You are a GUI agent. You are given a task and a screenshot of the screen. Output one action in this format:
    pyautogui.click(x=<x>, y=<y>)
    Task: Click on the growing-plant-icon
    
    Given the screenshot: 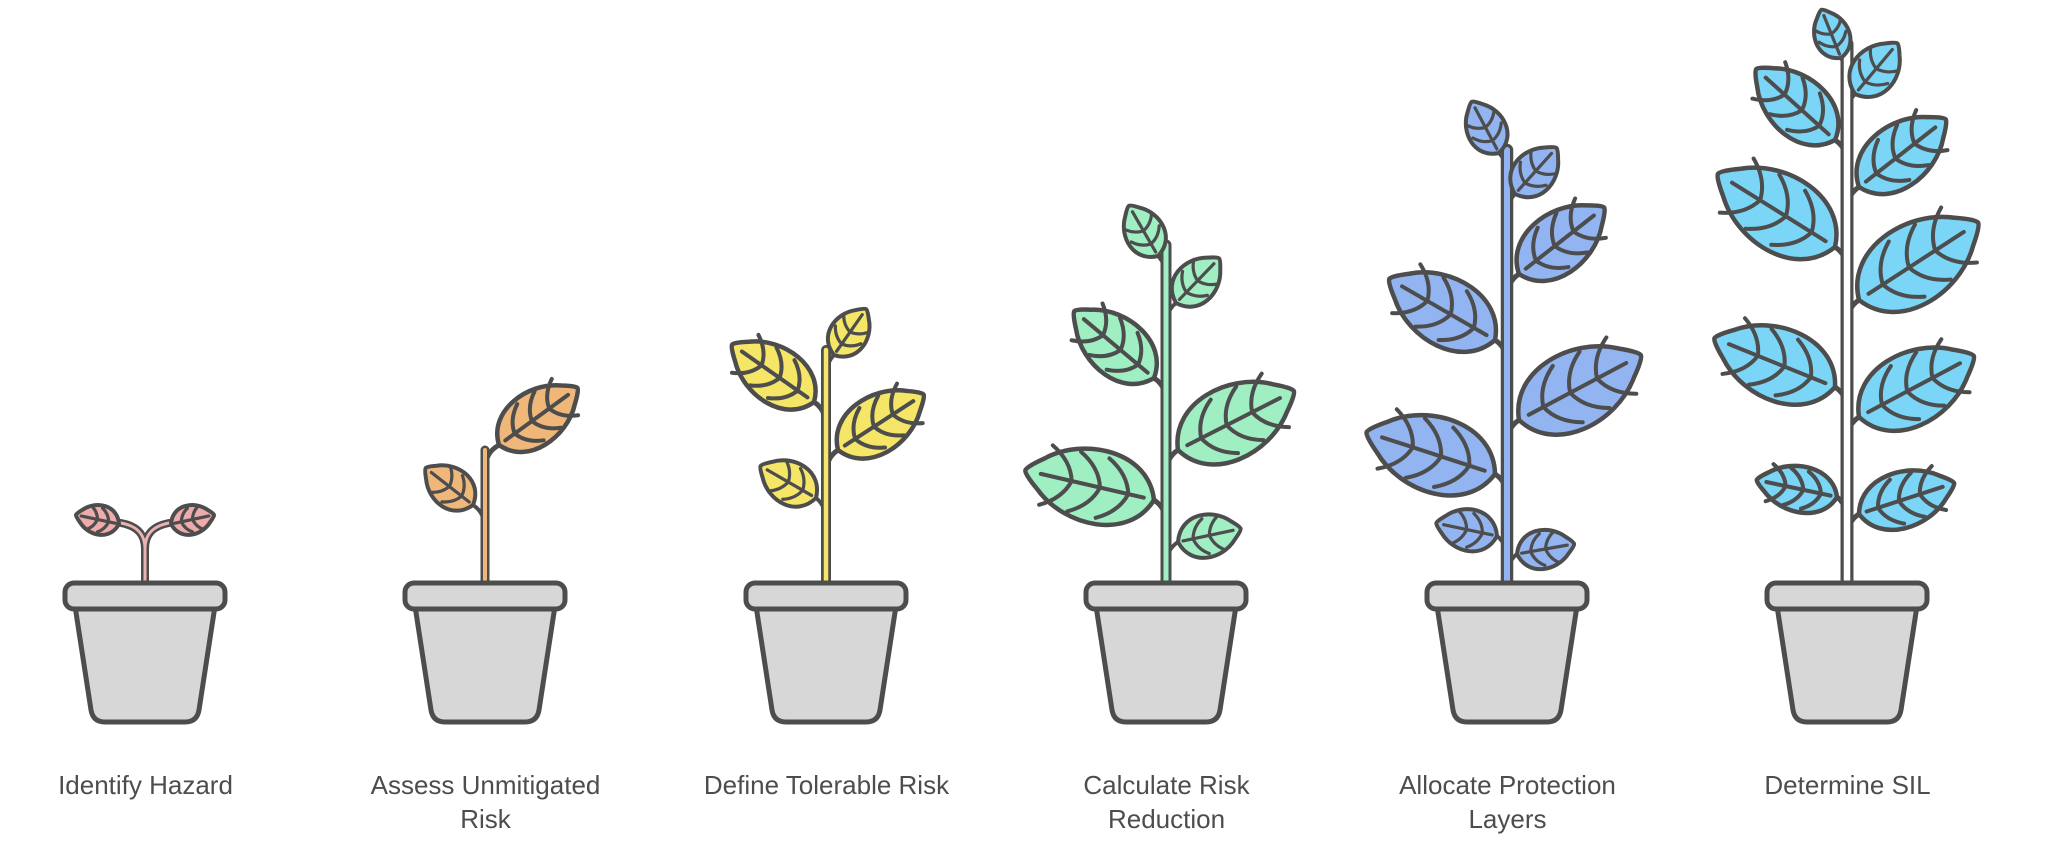 What is the action you would take?
    pyautogui.click(x=1160, y=464)
    